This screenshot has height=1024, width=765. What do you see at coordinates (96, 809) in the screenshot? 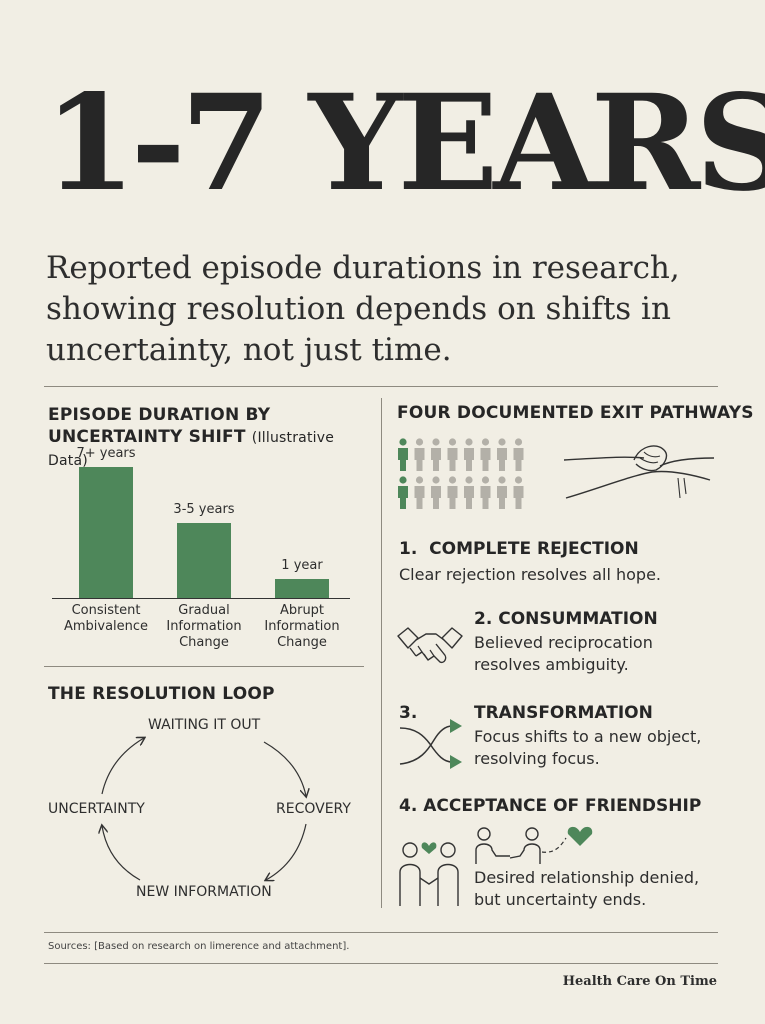
I see `loop-node-uncertainty: UNCERTAINTY` at bounding box center [96, 809].